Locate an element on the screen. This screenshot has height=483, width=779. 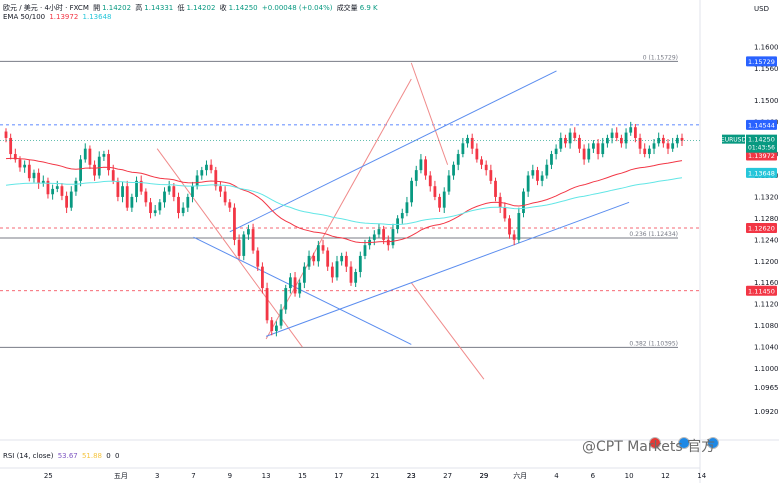
close-value: 1.14250 is located at coordinates (243, 8).